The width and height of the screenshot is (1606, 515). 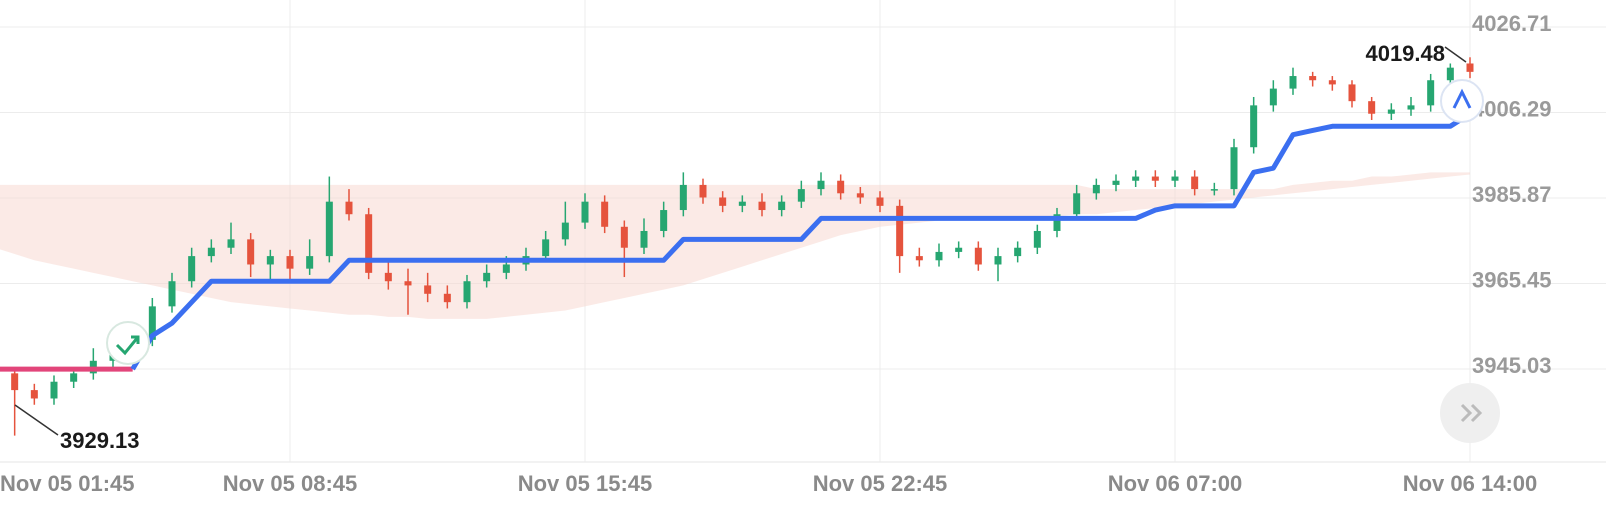 I want to click on y-tick-label: 3985.87, so click(x=1512, y=194).